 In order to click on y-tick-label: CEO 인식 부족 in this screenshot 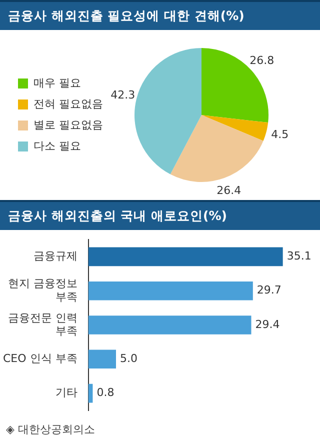, I will do `click(40, 359)`.